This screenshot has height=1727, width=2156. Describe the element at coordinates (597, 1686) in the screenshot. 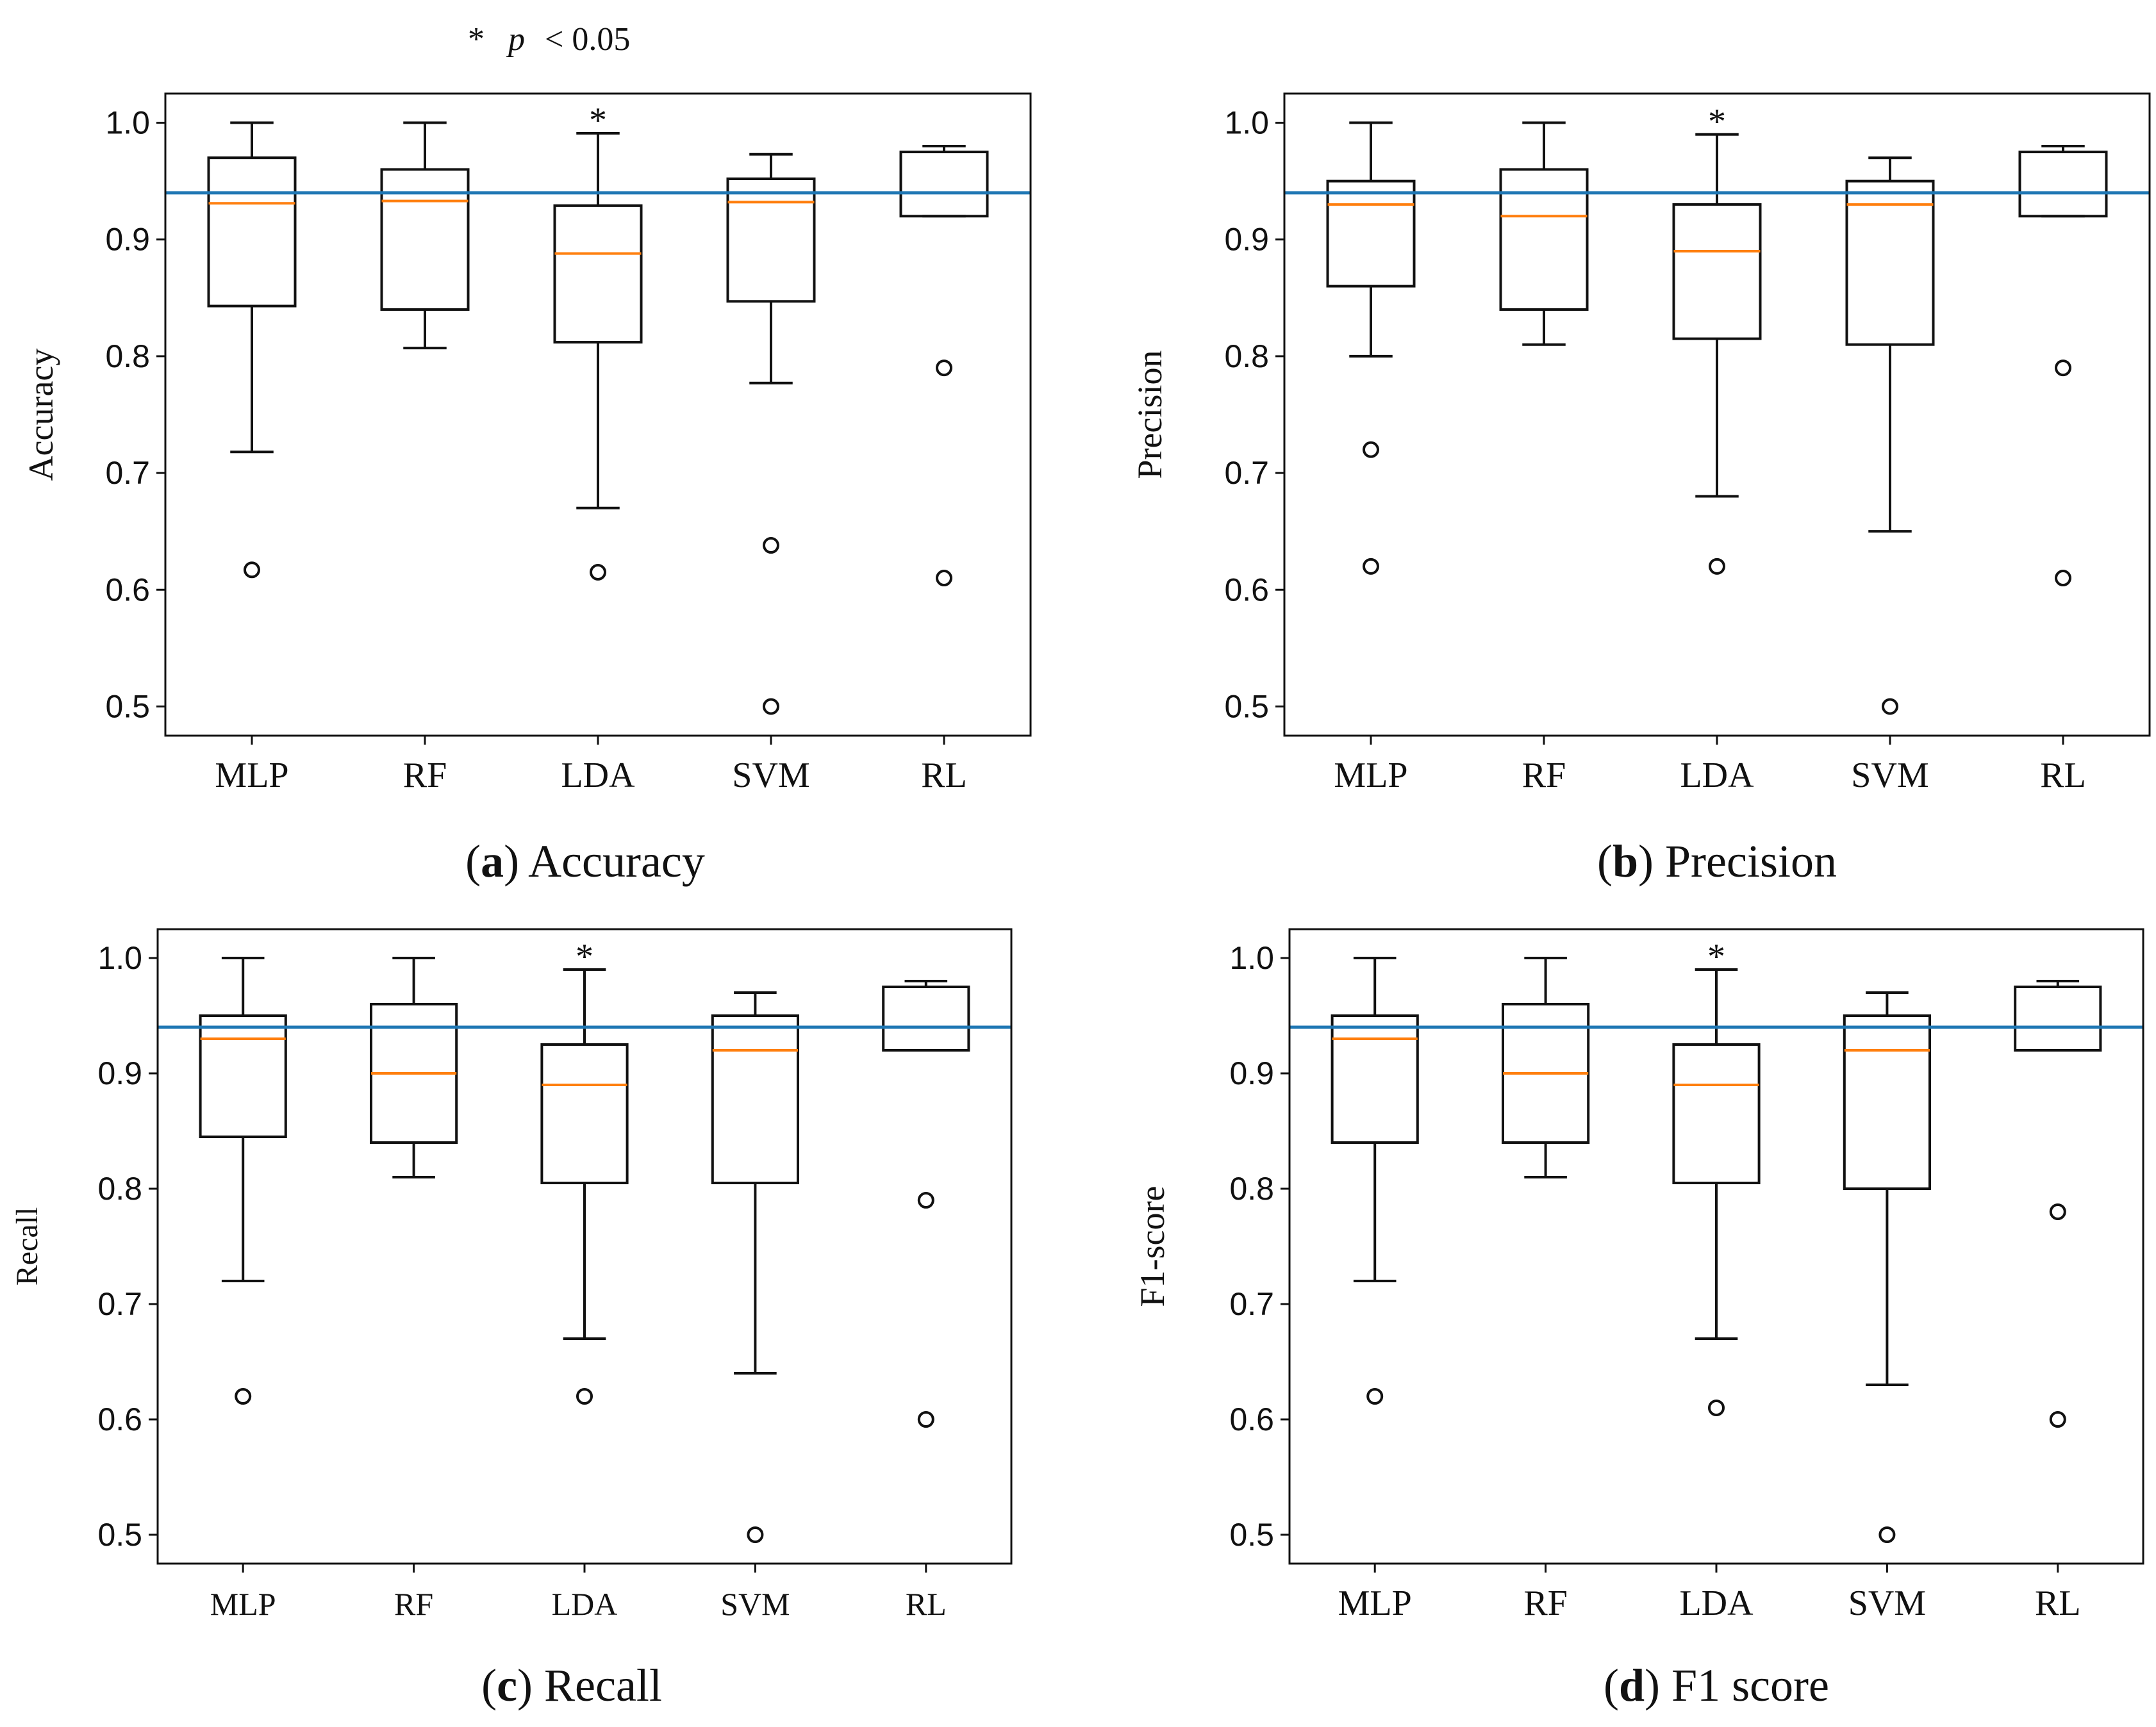

I see `caption-text: Recall` at that location.